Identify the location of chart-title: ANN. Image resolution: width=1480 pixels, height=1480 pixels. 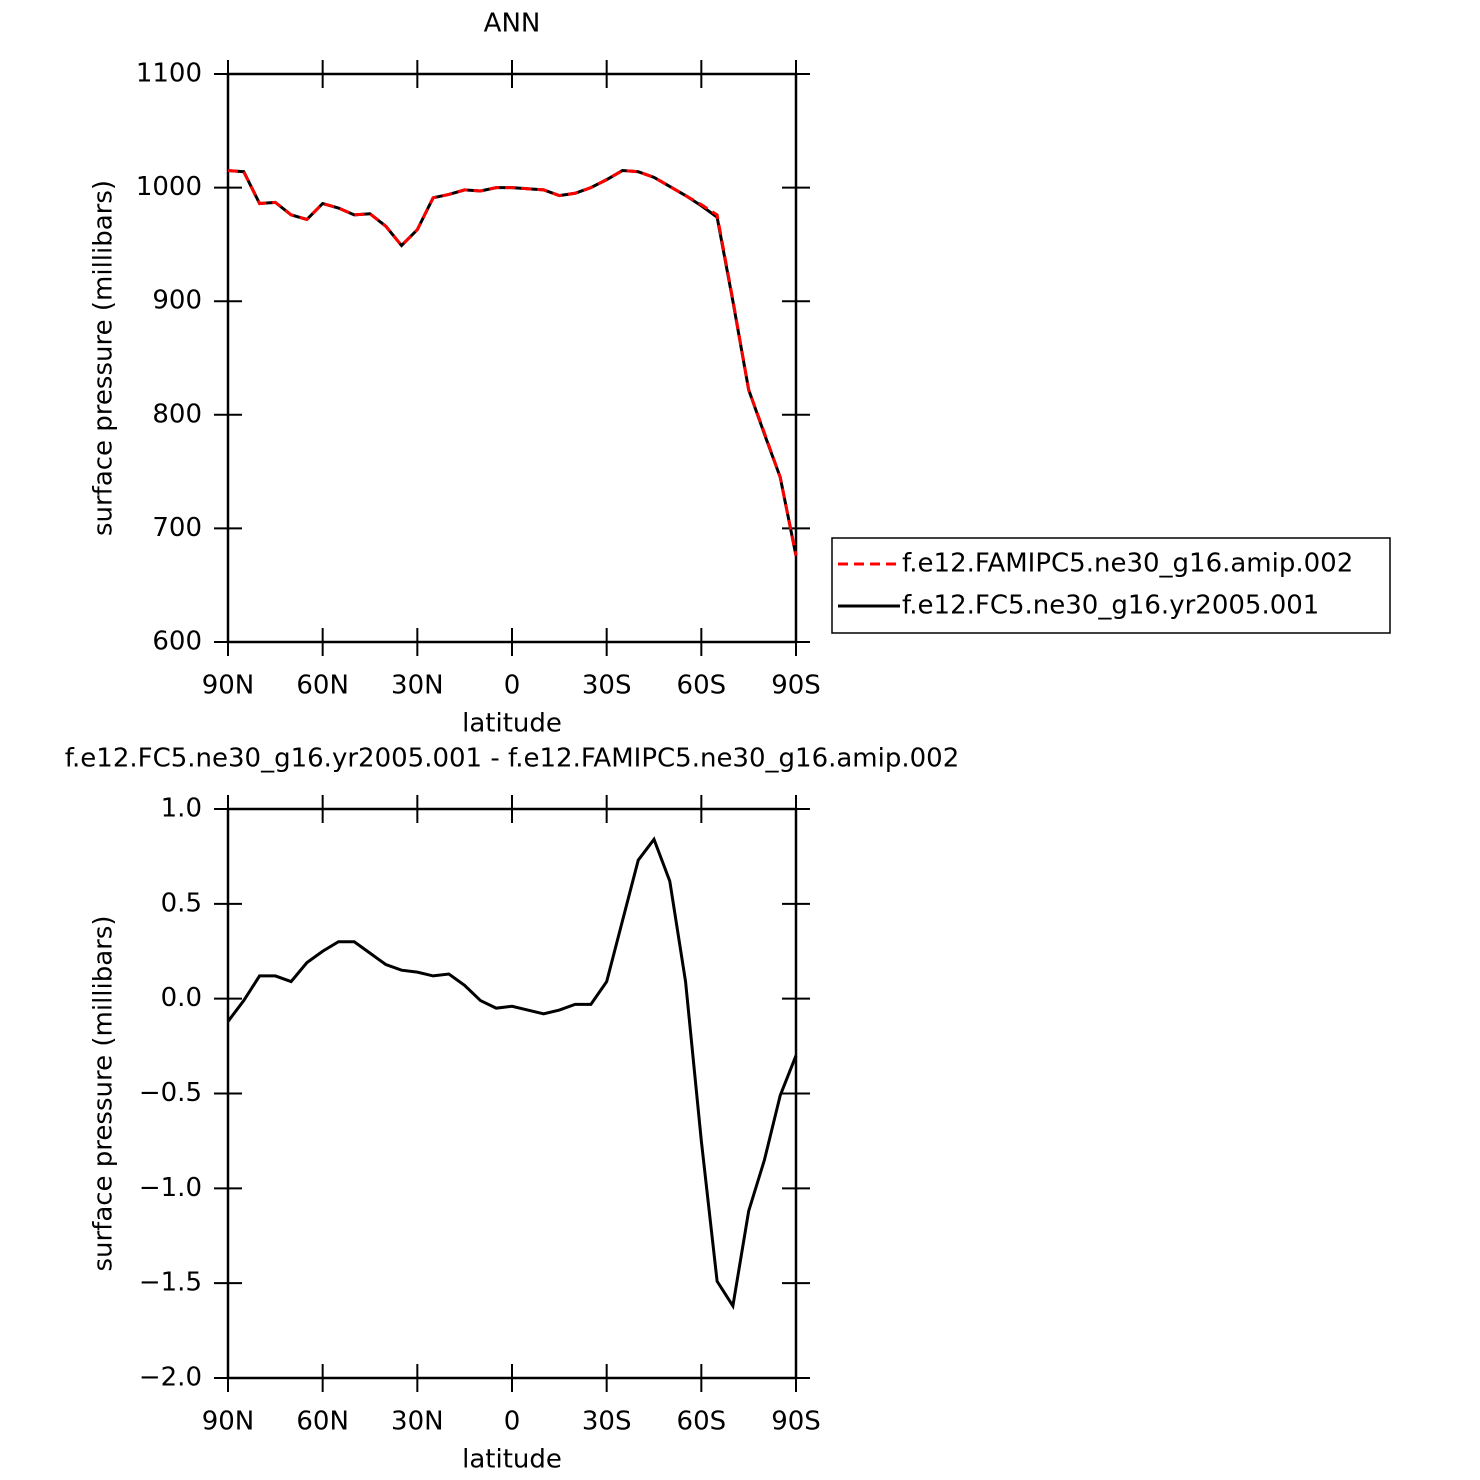
(512, 24).